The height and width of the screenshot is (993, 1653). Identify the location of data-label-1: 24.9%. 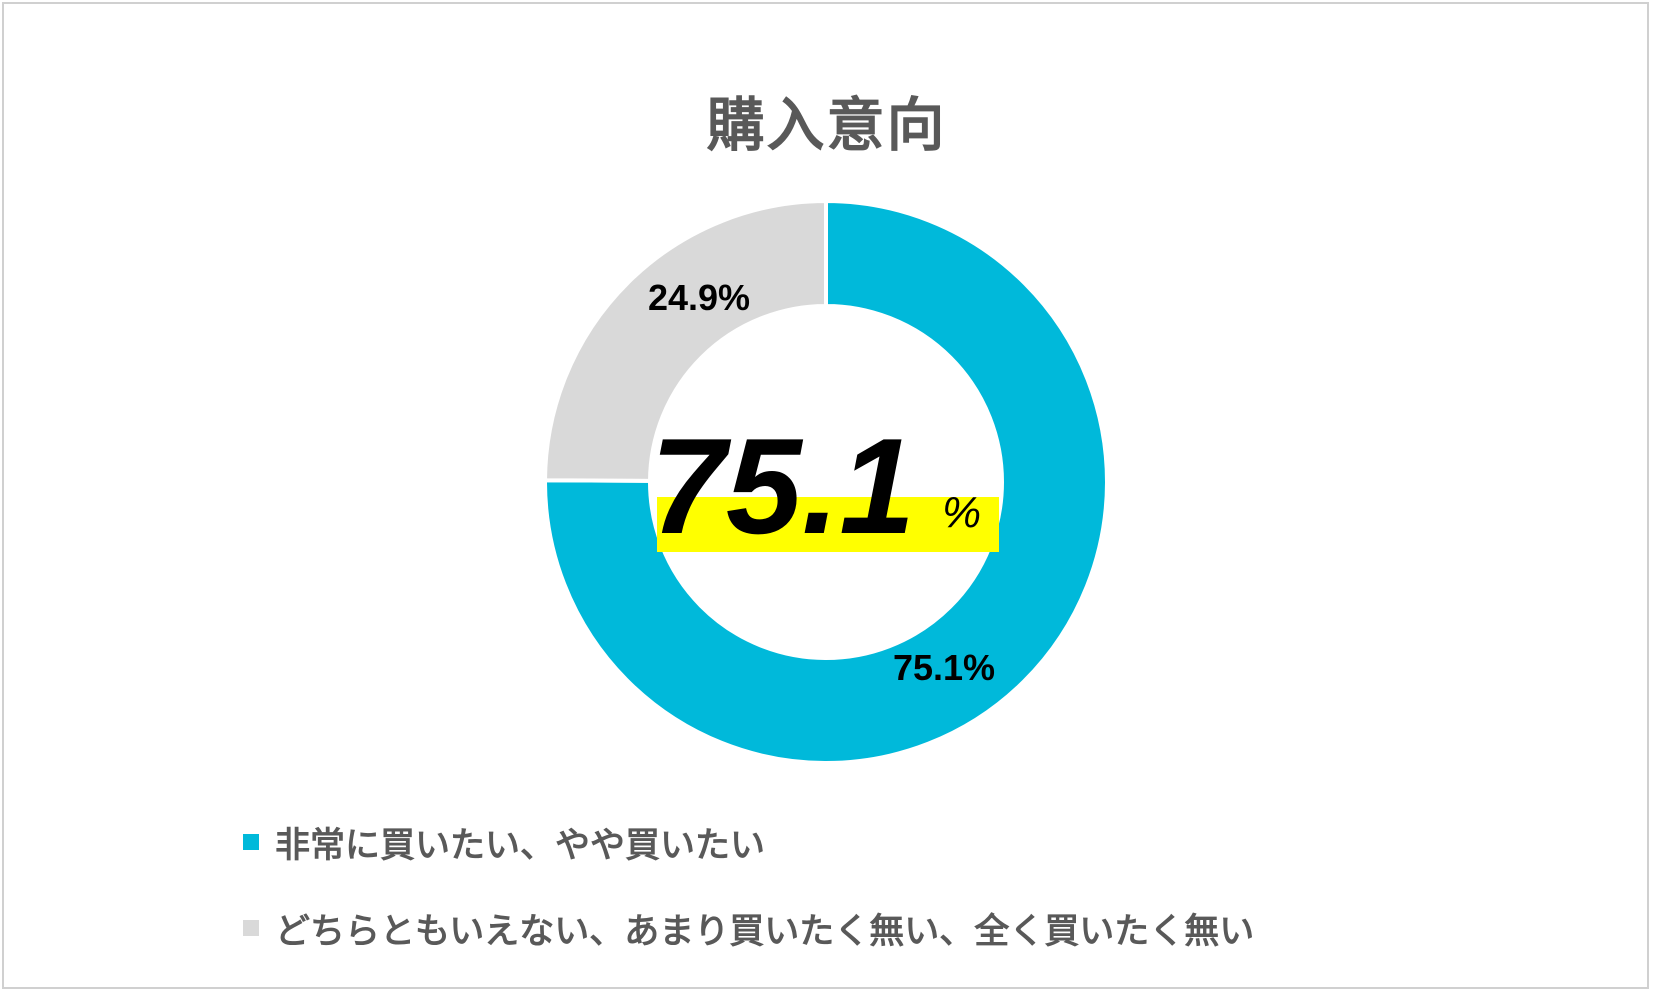
(699, 297).